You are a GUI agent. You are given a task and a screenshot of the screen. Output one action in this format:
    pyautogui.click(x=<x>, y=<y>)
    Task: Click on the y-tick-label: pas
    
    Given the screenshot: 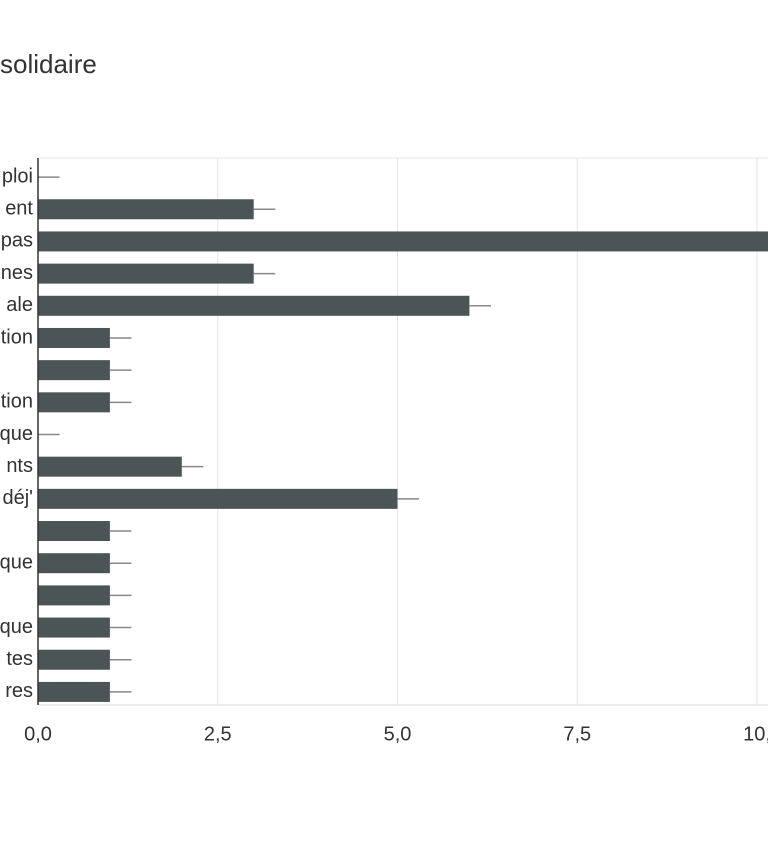 What is the action you would take?
    pyautogui.click(x=17, y=241)
    